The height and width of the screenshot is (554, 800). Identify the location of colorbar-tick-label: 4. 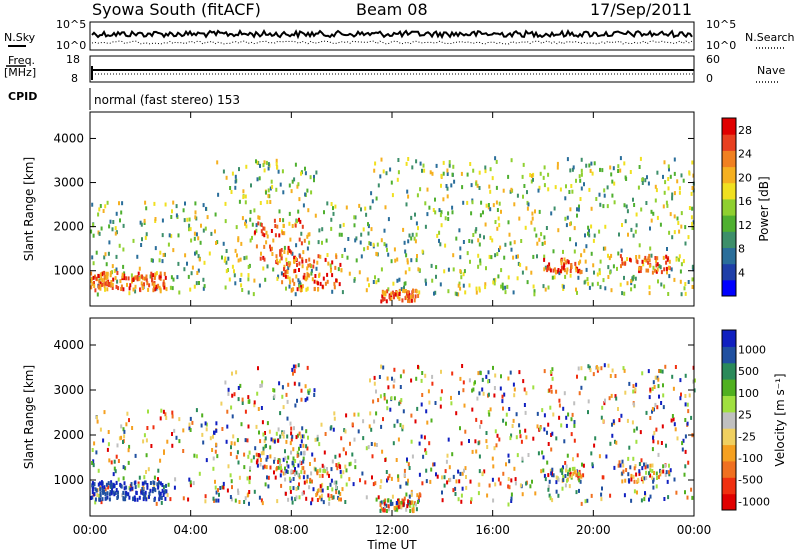
(741, 272).